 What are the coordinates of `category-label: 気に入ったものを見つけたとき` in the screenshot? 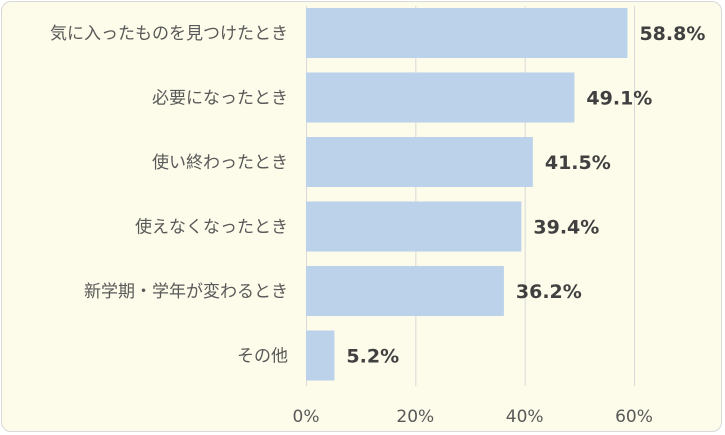 It's located at (169, 34).